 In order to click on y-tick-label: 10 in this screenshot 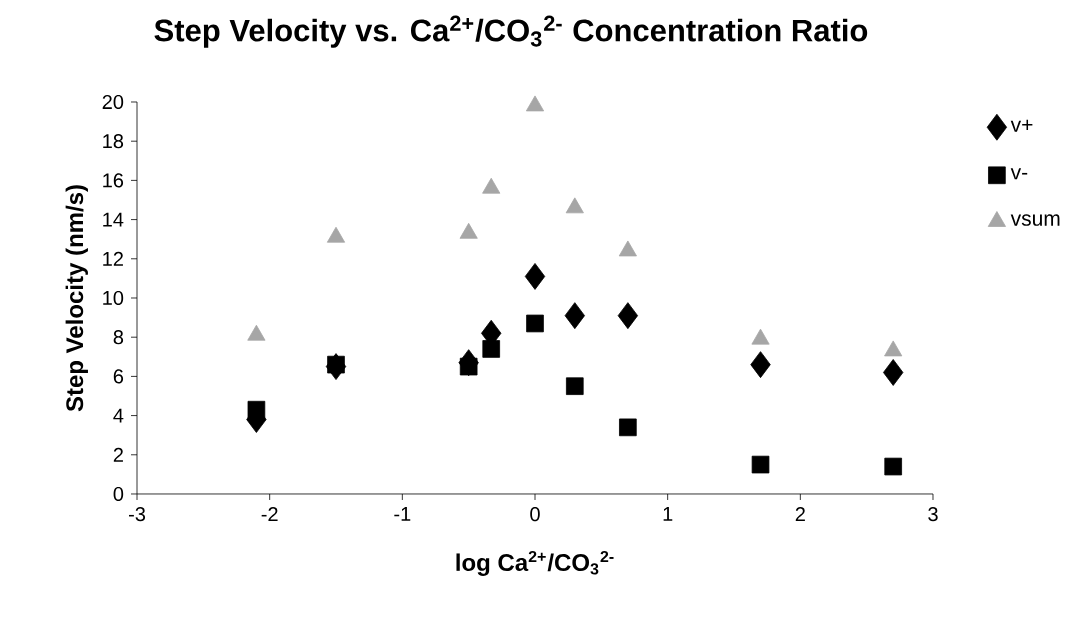, I will do `click(113, 298)`.